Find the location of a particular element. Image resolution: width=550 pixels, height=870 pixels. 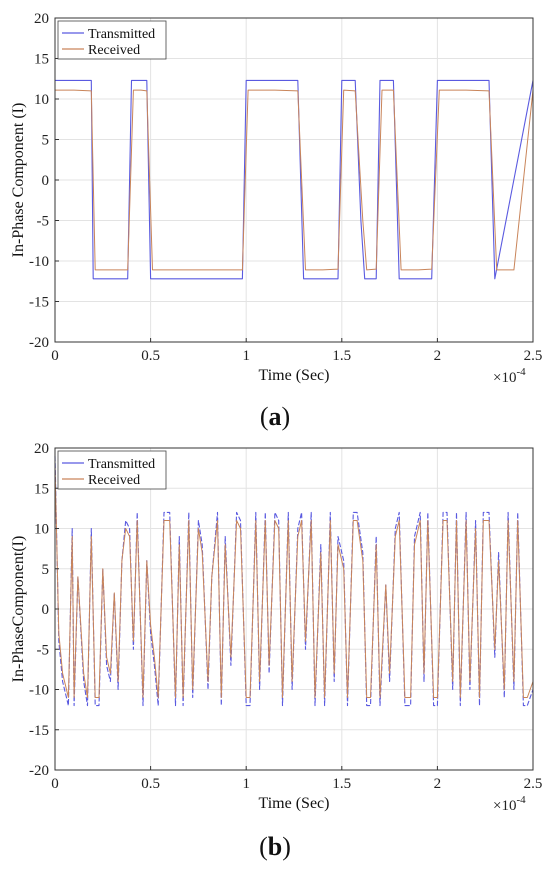

x-exponent-b: ×10⁻⁴ is located at coordinates (509, 804).